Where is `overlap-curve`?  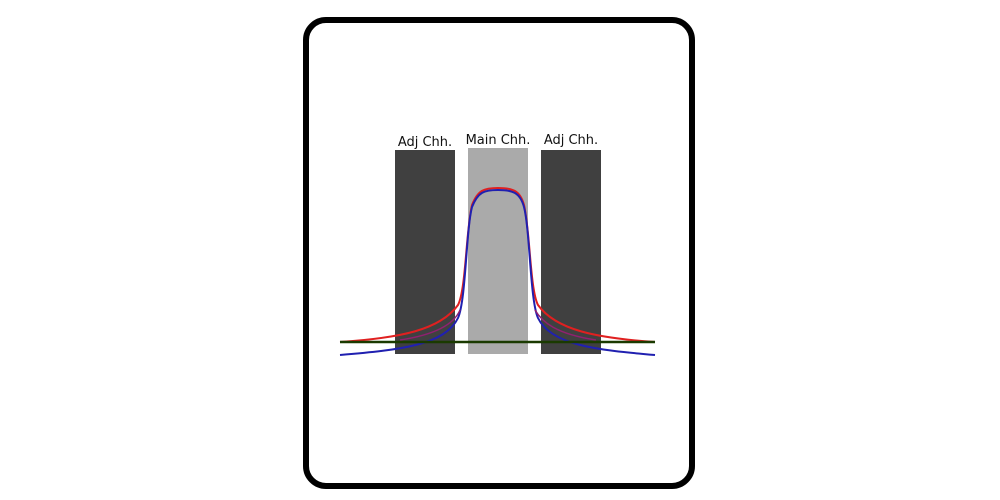 overlap-curve is located at coordinates (498, 325).